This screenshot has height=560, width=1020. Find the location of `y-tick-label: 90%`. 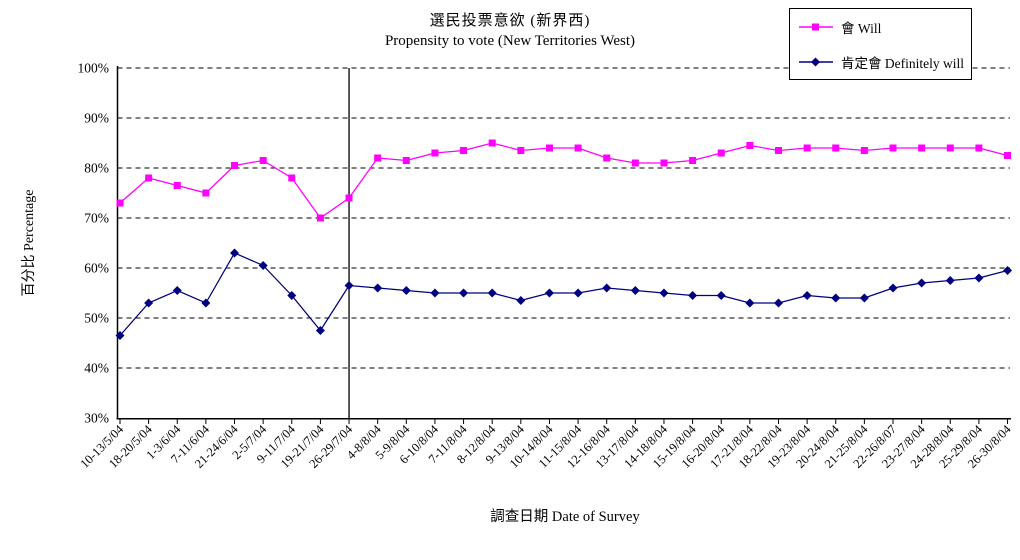

y-tick-label: 90% is located at coordinates (96, 118).